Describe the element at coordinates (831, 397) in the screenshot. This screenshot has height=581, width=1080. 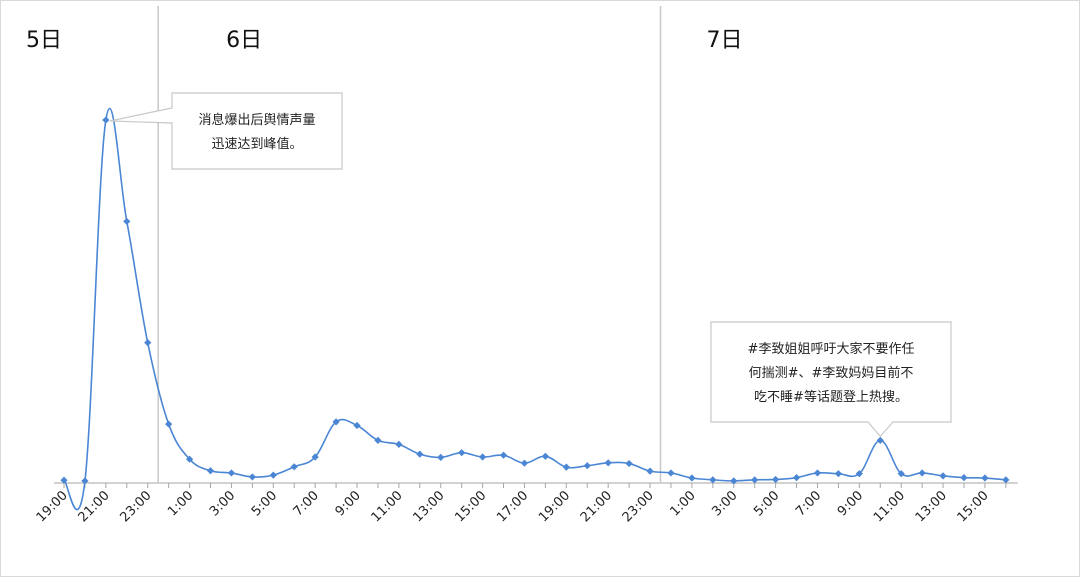
I see `callout-text-line: 吃不睡#等话题登上热搜。` at that location.